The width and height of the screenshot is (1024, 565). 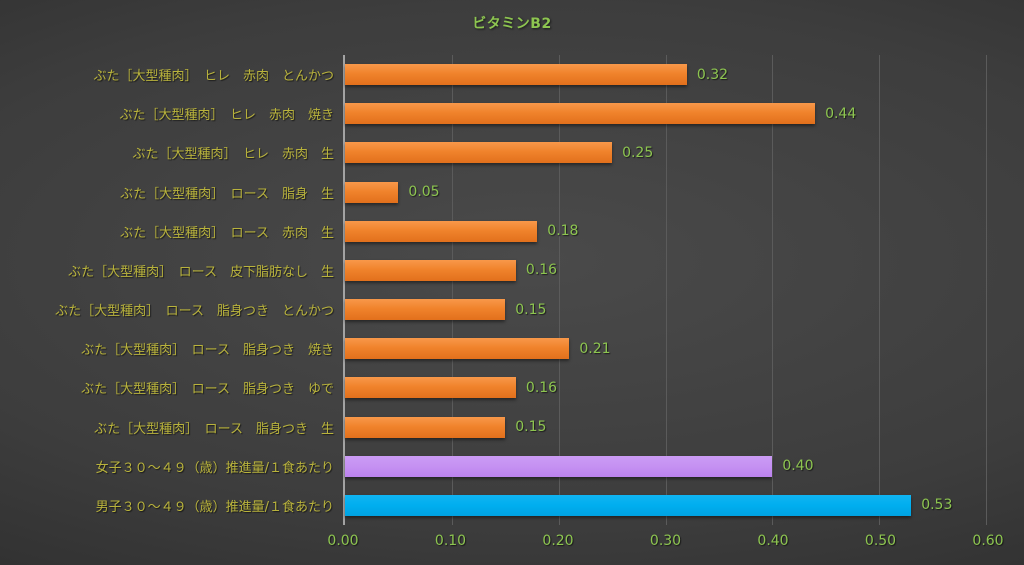 I want to click on bar-value-label: 0.05, so click(x=424, y=192).